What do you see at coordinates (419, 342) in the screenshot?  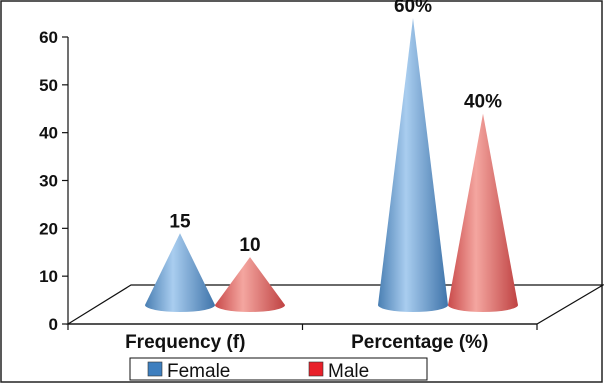 I see `x-category-label: Percentage (%)` at bounding box center [419, 342].